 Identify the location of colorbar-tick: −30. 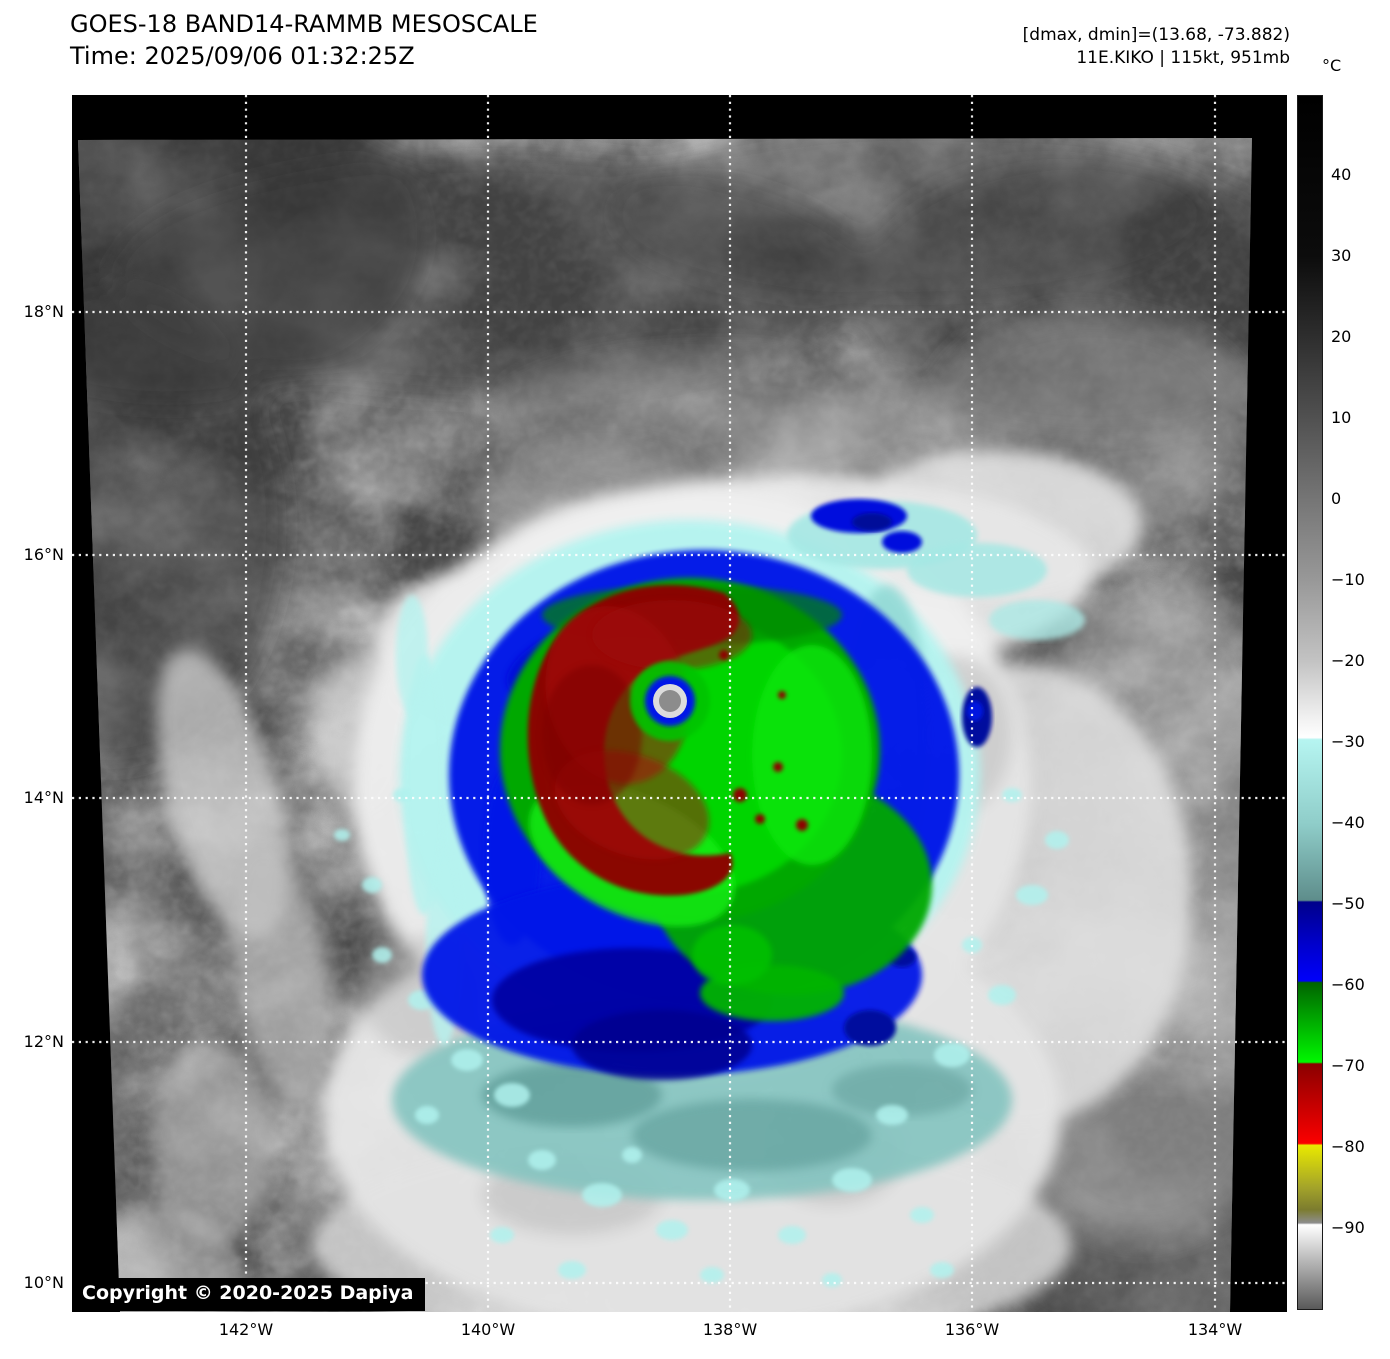
(1348, 741).